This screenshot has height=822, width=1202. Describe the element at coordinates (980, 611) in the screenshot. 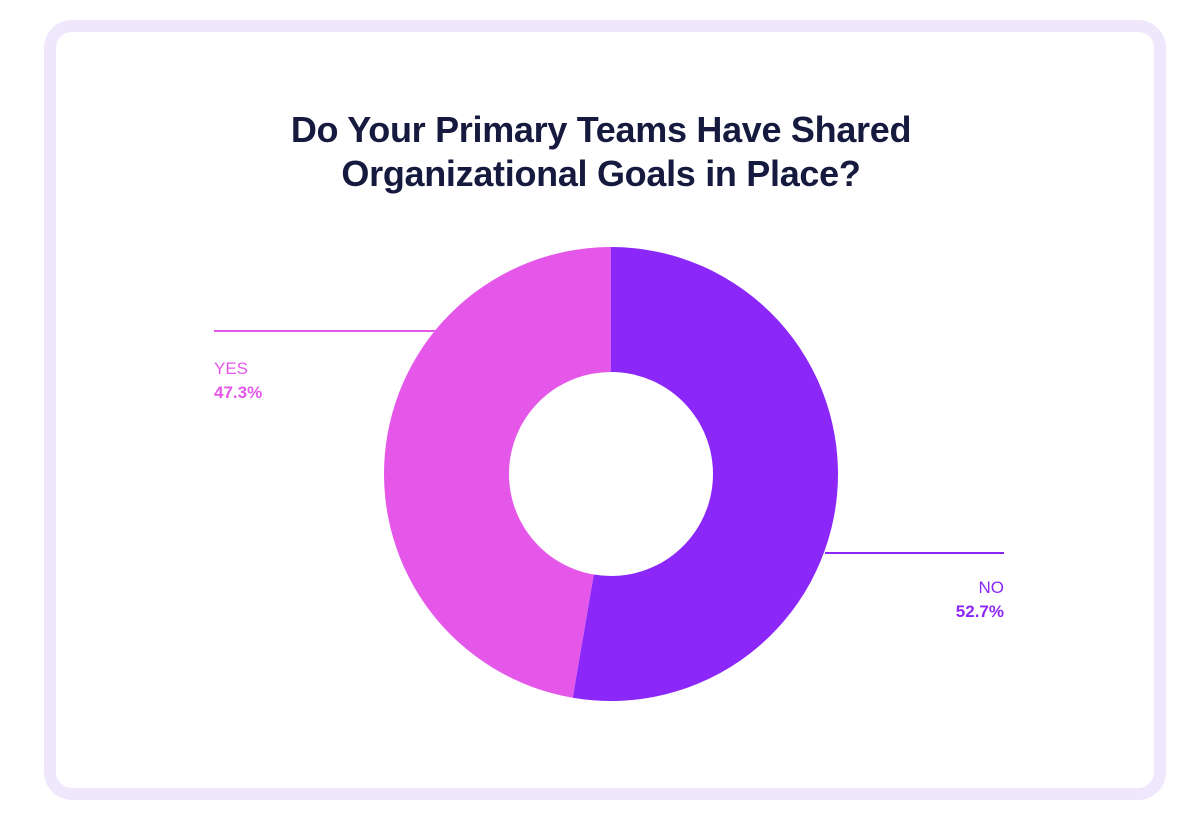

I see `slice-value-no: 52.7%` at that location.